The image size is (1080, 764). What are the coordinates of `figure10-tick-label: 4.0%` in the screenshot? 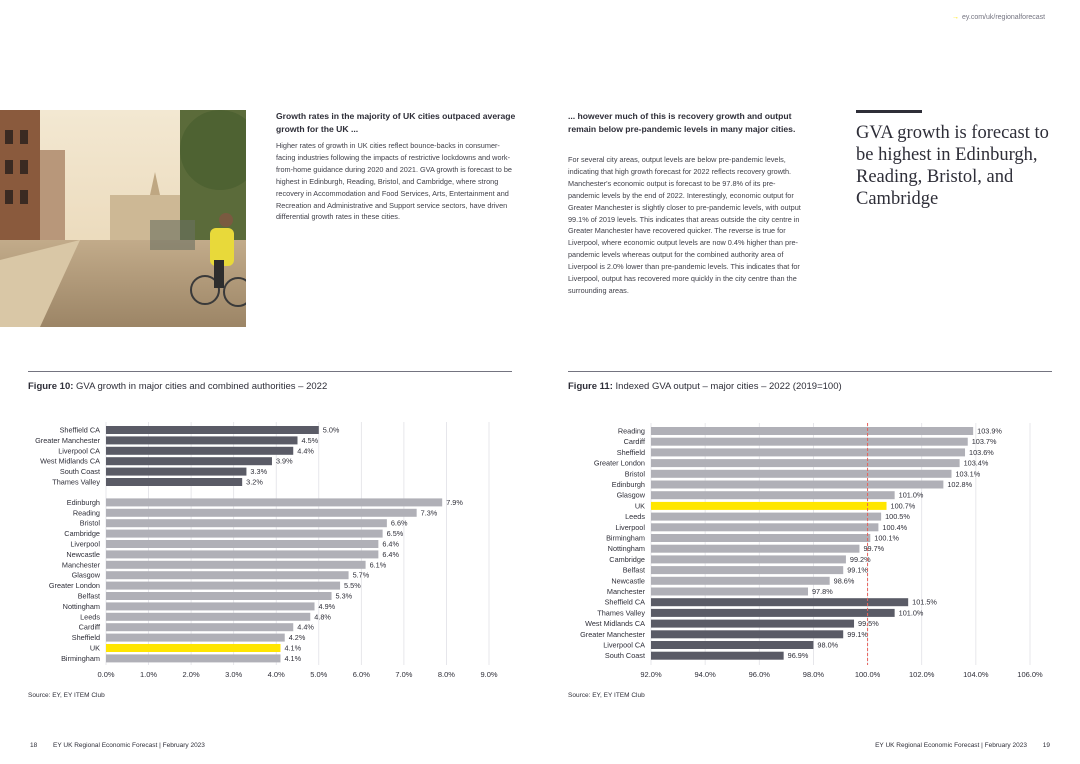 It's located at (276, 674).